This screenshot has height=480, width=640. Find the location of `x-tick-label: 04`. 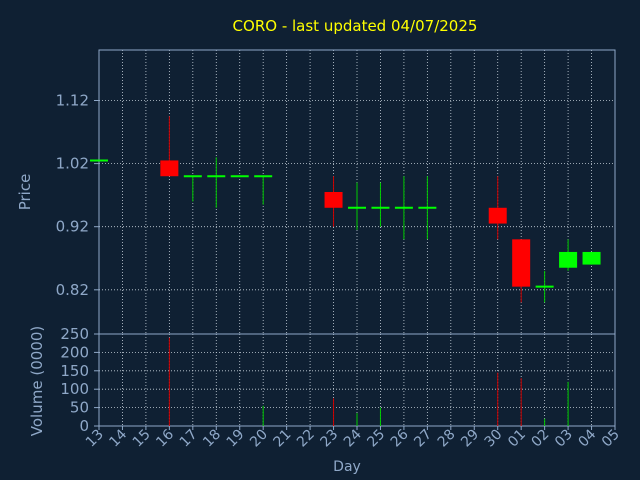

x-tick-label: 04 is located at coordinates (587, 438).